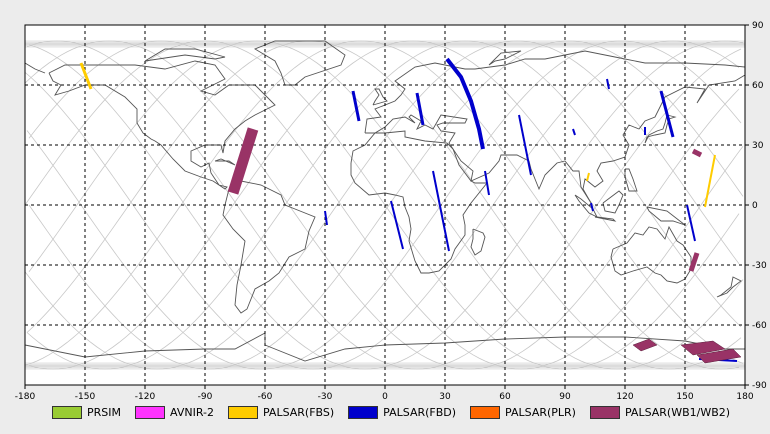  Describe the element at coordinates (505, 397) in the screenshot. I see `x-tick-label: 60` at that location.